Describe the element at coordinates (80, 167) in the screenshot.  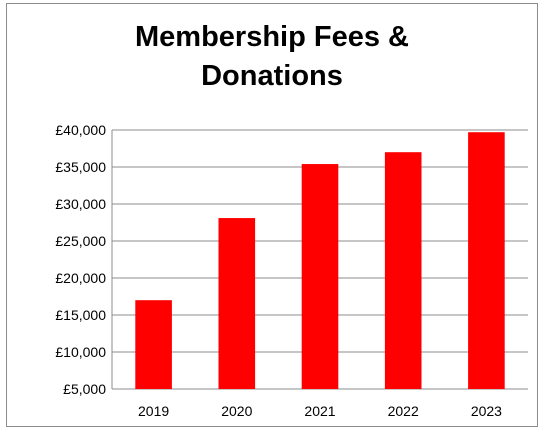
I see `y-tick-label: £35,000` at that location.